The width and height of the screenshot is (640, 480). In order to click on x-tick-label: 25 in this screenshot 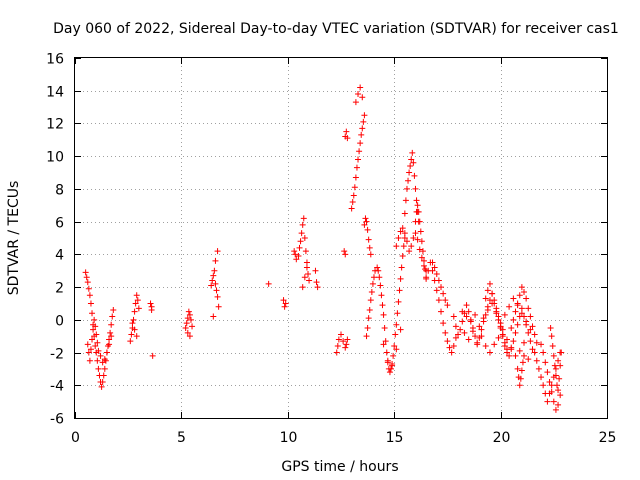, I will do `click(608, 438)`.